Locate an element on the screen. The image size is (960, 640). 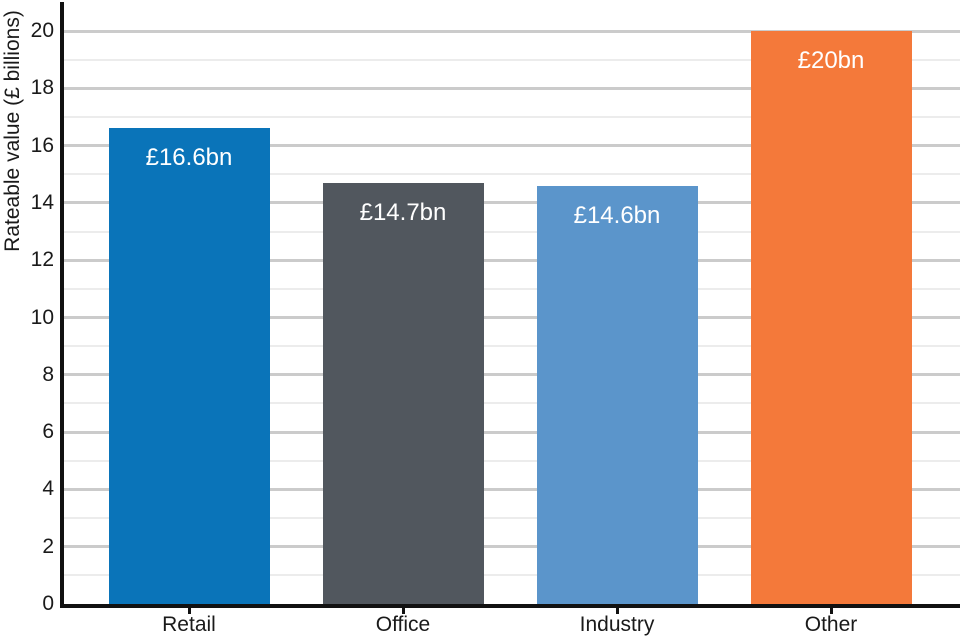
bar-office is located at coordinates (403, 393).